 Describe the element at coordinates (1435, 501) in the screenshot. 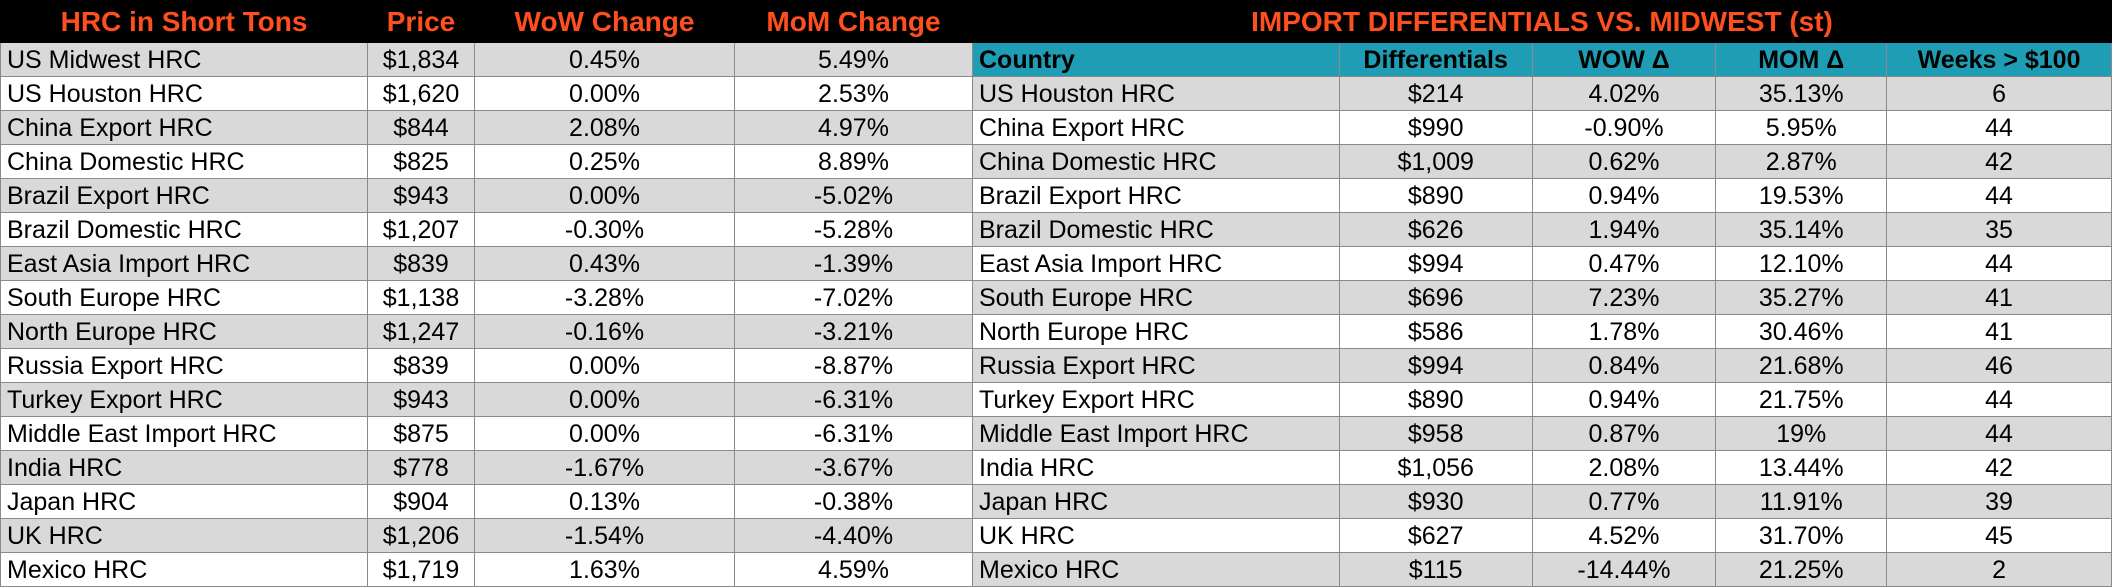

I see `table-cell: $930` at that location.